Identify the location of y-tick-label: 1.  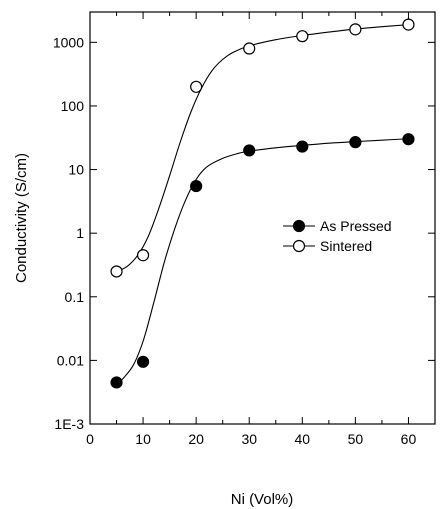
(80, 233).